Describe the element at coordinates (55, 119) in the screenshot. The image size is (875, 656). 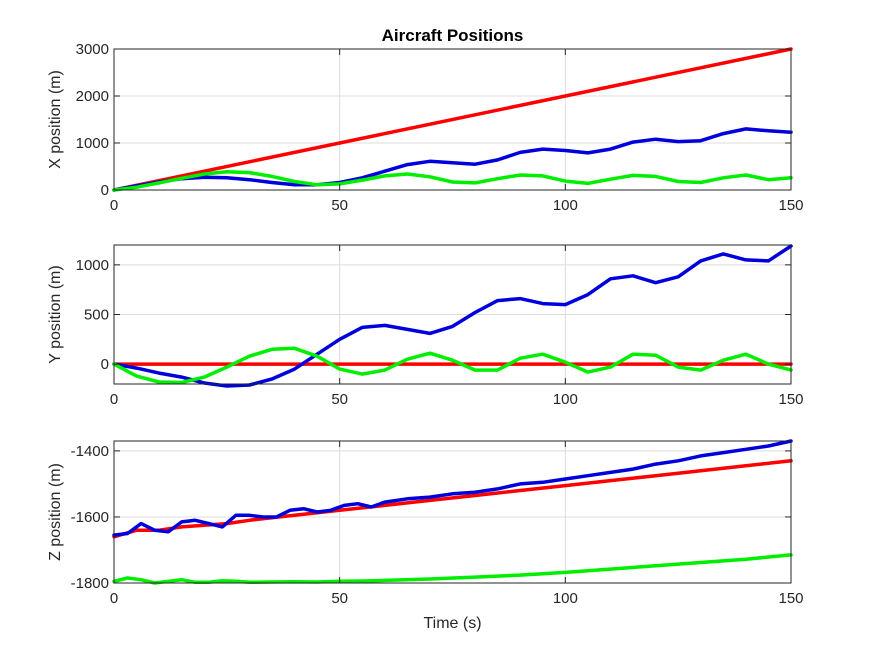
I see `y-axis-label: X position (m)` at that location.